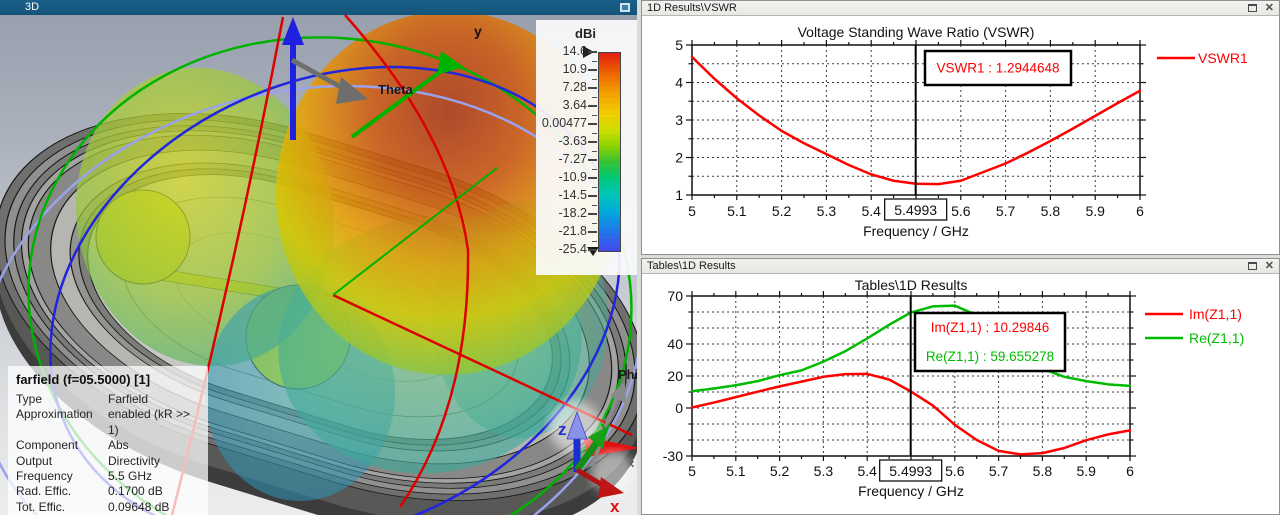 The height and width of the screenshot is (515, 1280). Describe the element at coordinates (679, 83) in the screenshot. I see `y-tick-label: 4` at that location.